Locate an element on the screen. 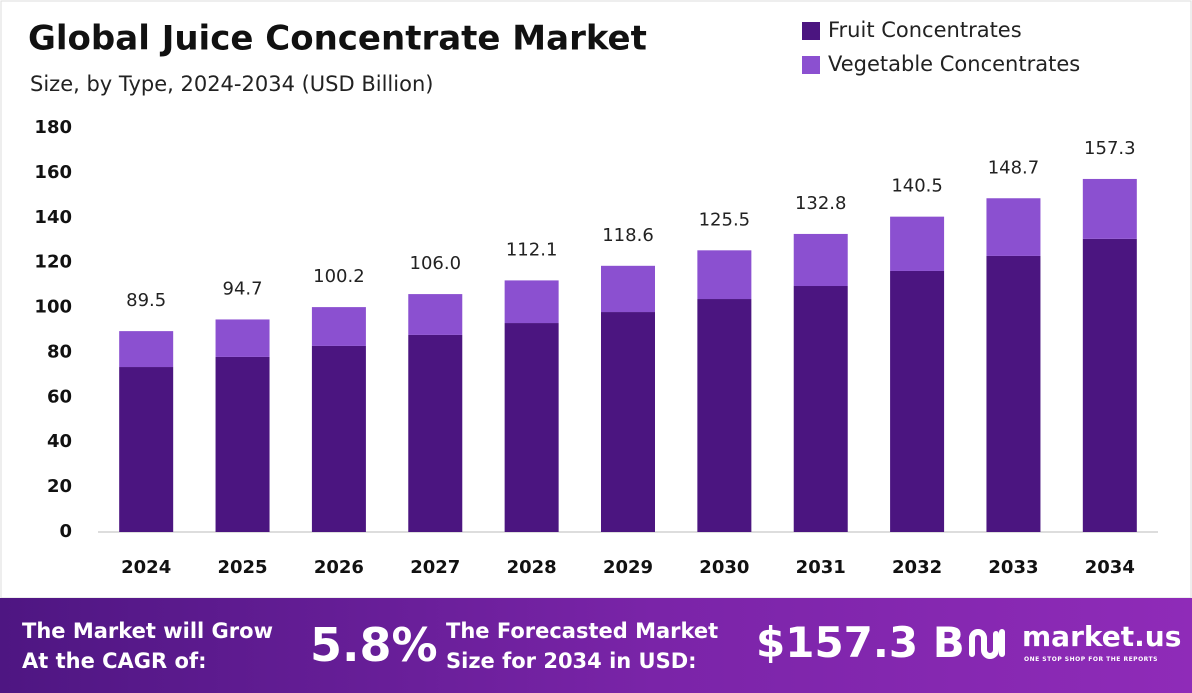 This screenshot has width=1192, height=693. total-label: 148.7 is located at coordinates (1014, 167).